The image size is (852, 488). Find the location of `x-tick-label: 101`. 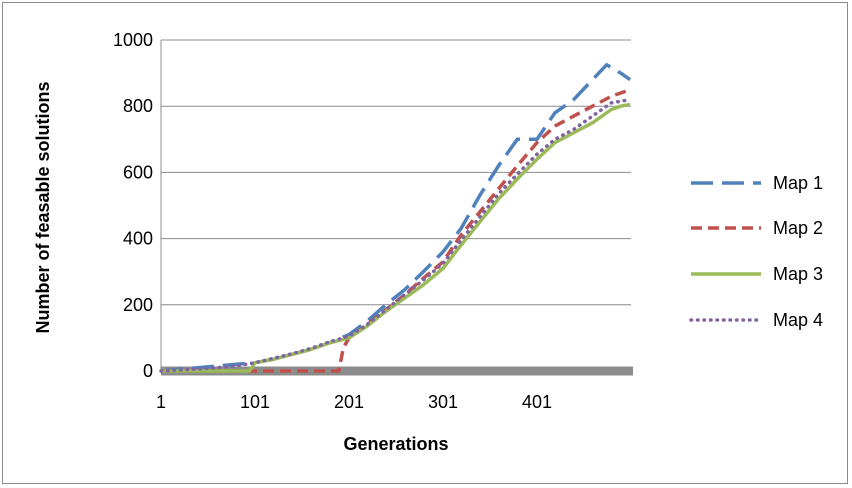

x-tick-label: 101 is located at coordinates (255, 402).